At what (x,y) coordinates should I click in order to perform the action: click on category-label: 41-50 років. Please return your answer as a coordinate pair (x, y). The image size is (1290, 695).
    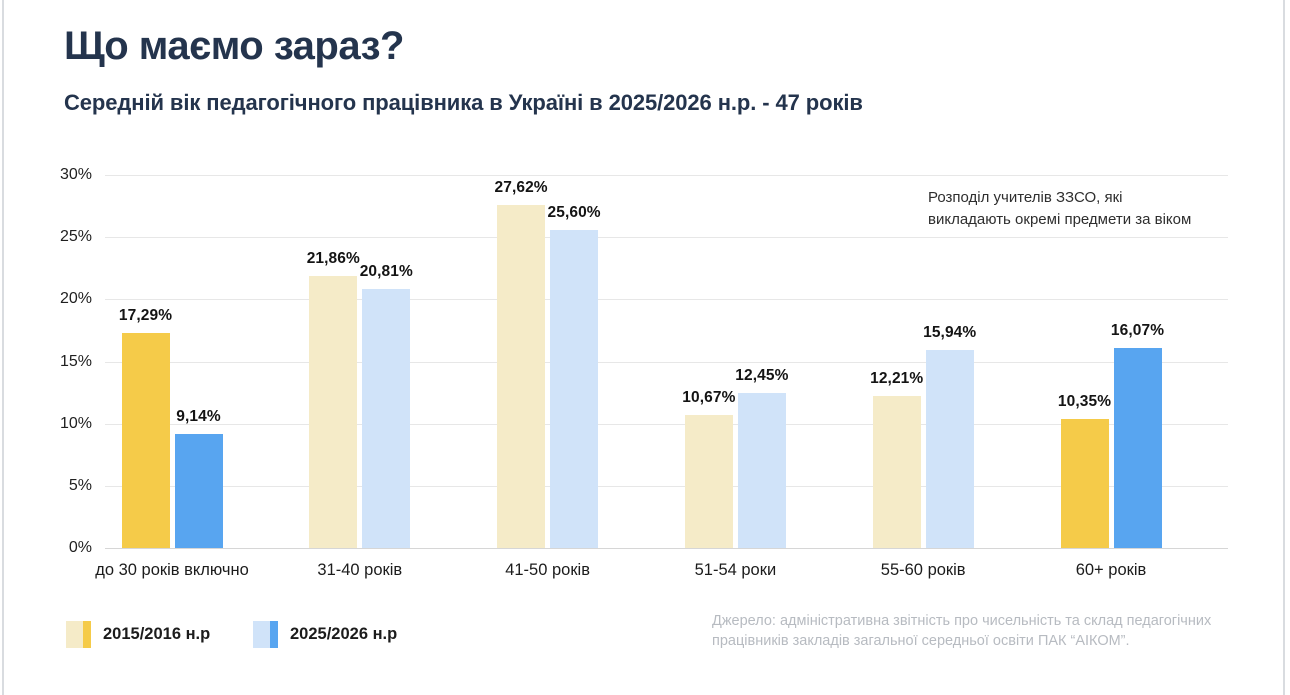
    Looking at the image, I should click on (547, 570).